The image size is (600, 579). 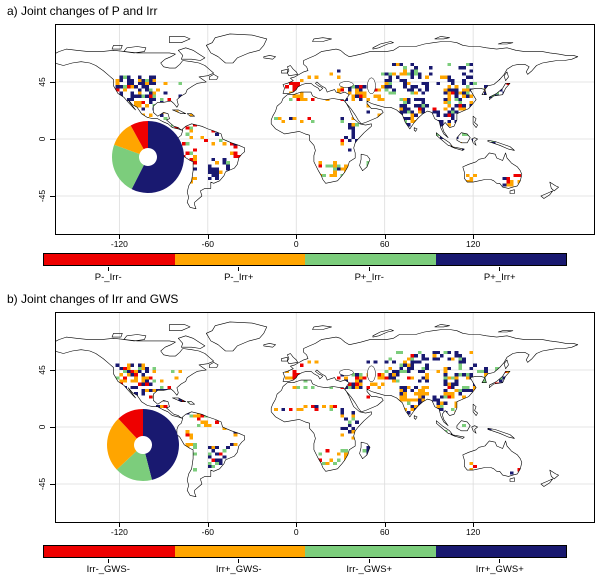 What do you see at coordinates (82, 11) in the screenshot?
I see `panel-a-title: a) Joint changes of P and Irr` at bounding box center [82, 11].